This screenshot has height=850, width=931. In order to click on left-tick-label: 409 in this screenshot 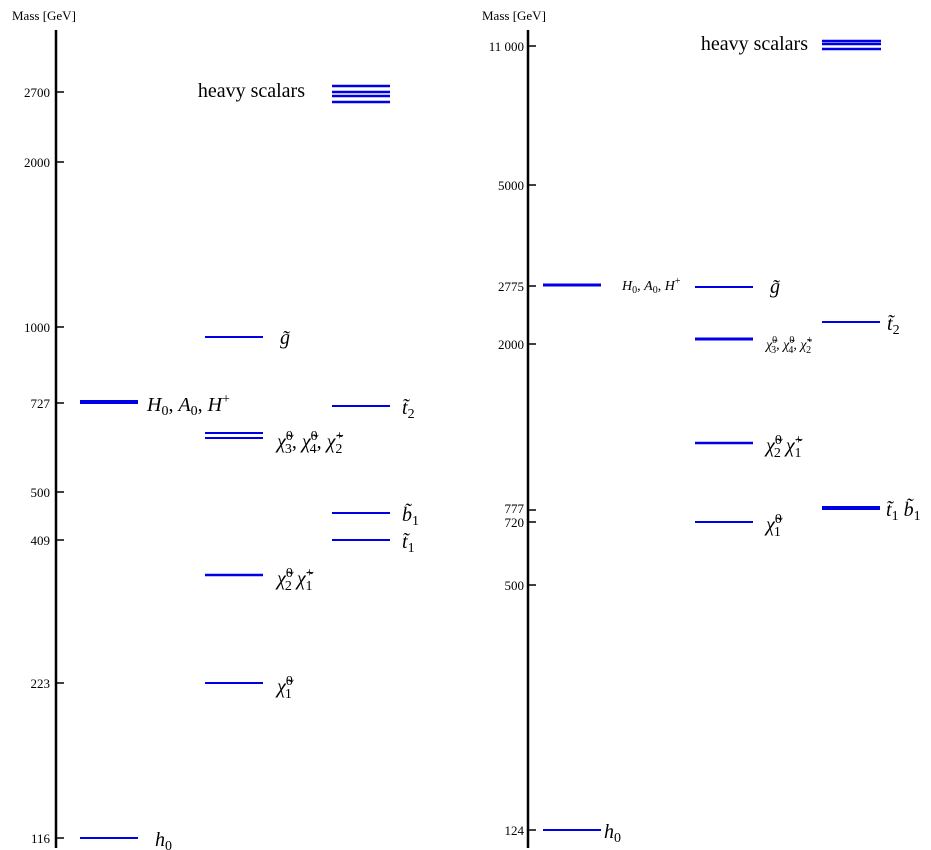, I will do `click(41, 540)`.